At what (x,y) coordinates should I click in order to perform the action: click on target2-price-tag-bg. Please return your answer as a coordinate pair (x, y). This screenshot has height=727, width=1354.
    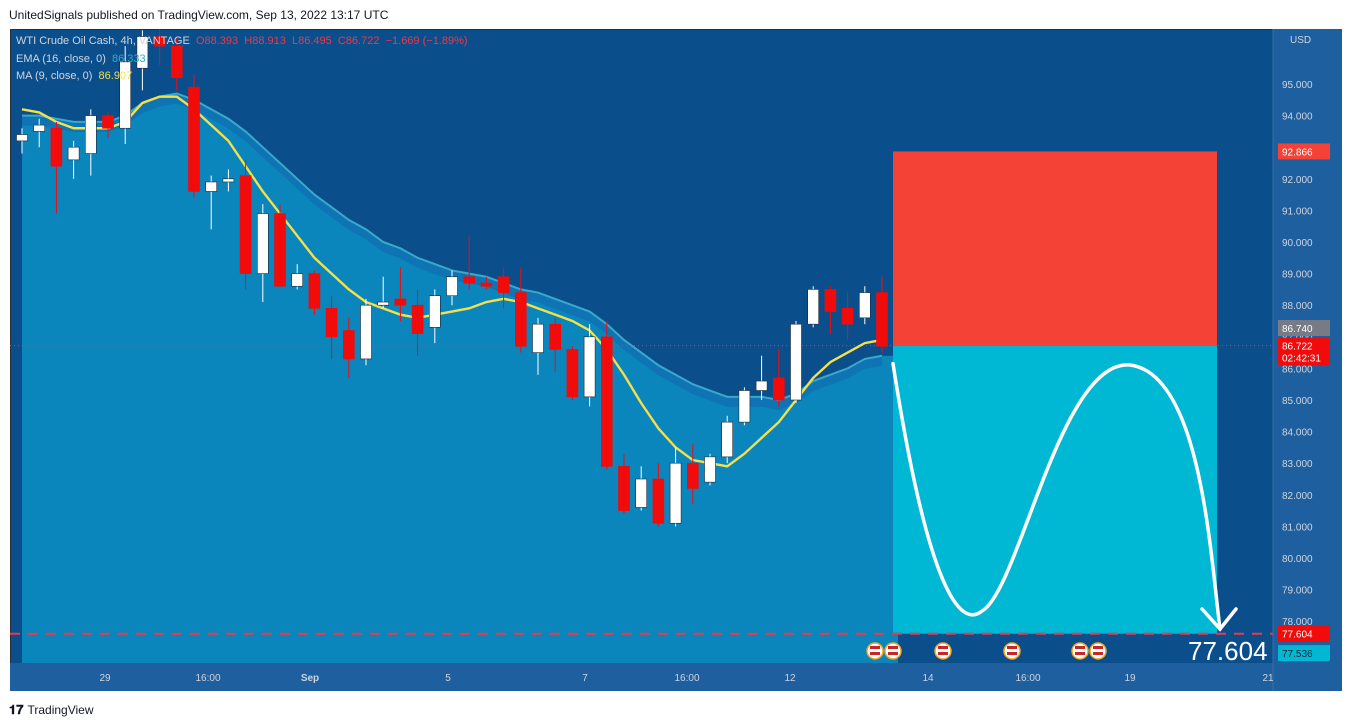
    Looking at the image, I should click on (1304, 653).